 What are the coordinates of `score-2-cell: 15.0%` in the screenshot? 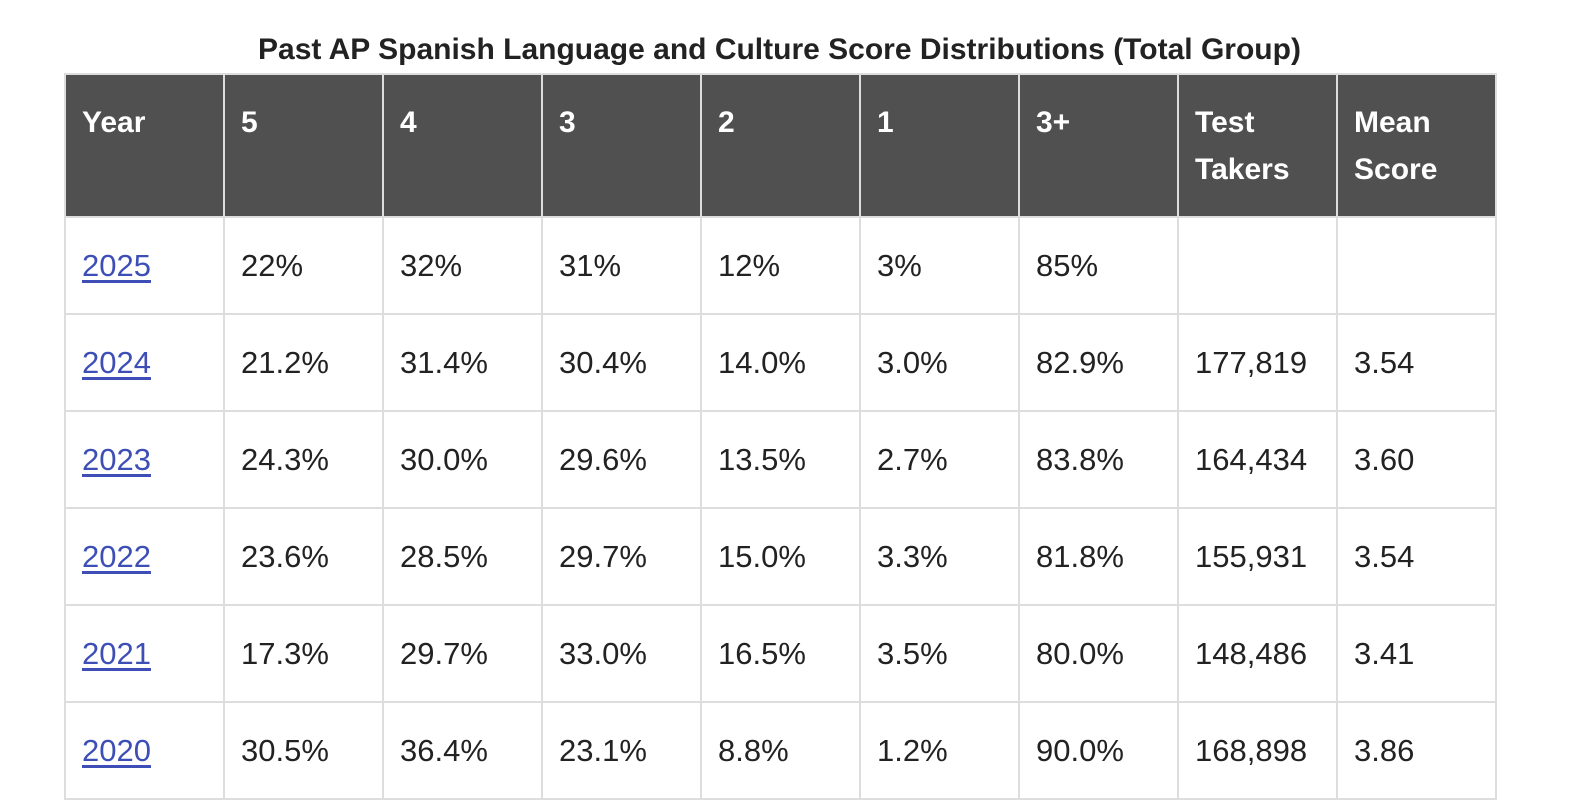 It's located at (780, 556).